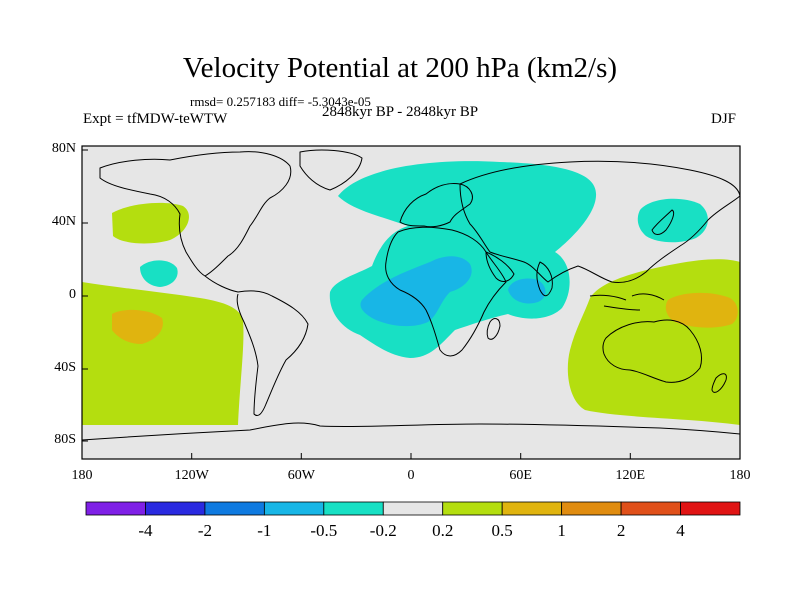 Image resolution: width=800 pixels, height=600 pixels. What do you see at coordinates (561, 530) in the screenshot?
I see `colorbar-label: 1` at bounding box center [561, 530].